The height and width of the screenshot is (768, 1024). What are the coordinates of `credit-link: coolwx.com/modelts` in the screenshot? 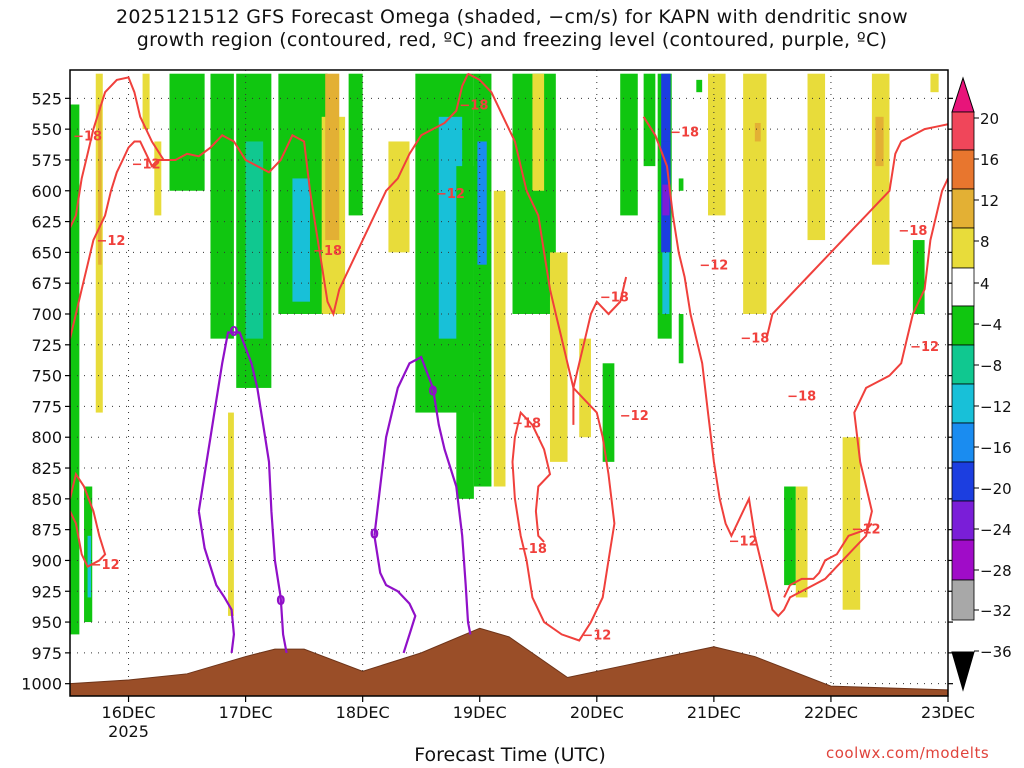 It's located at (908, 753).